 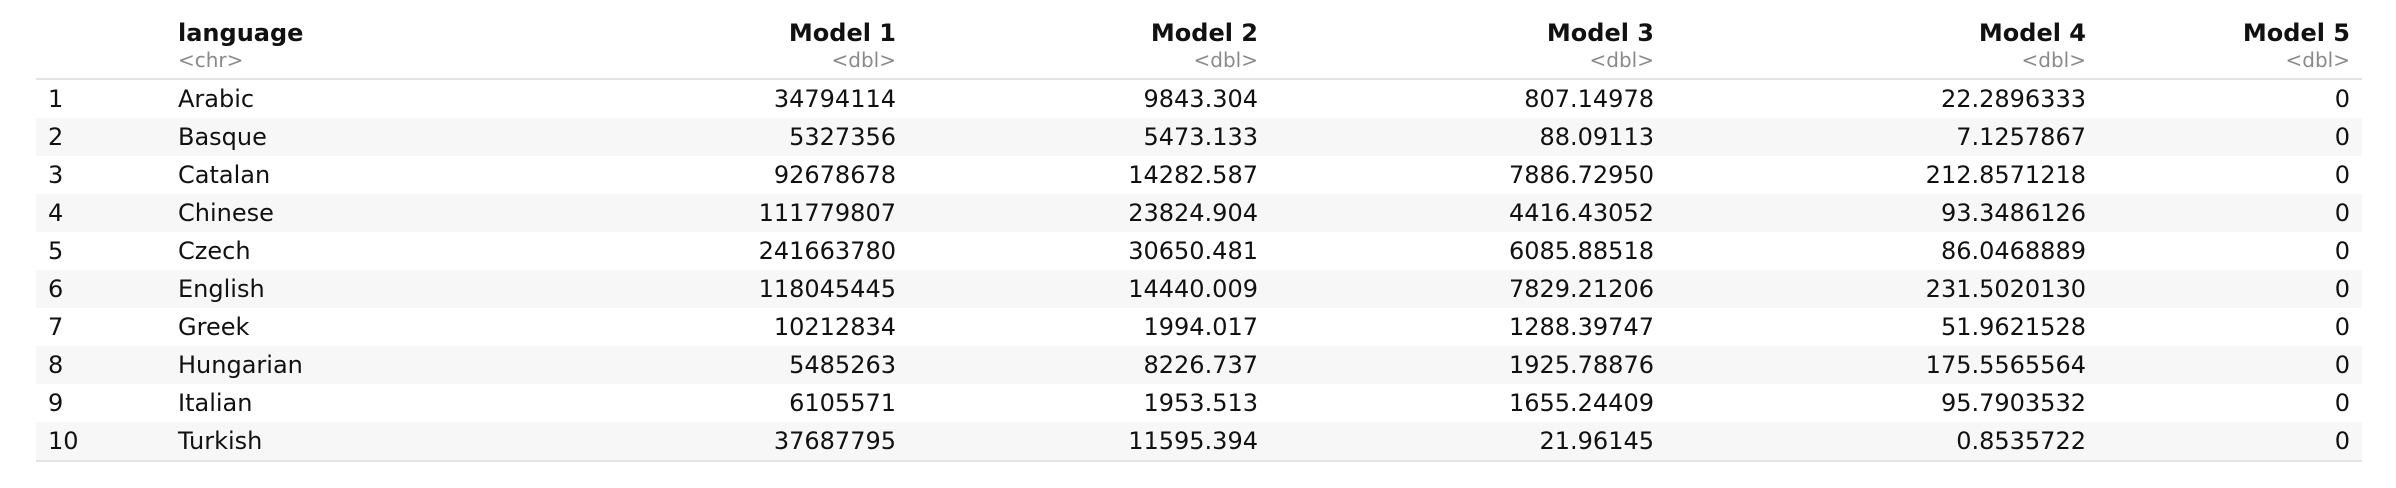 What do you see at coordinates (56, 403) in the screenshot?
I see `row-index-cell: 9` at bounding box center [56, 403].